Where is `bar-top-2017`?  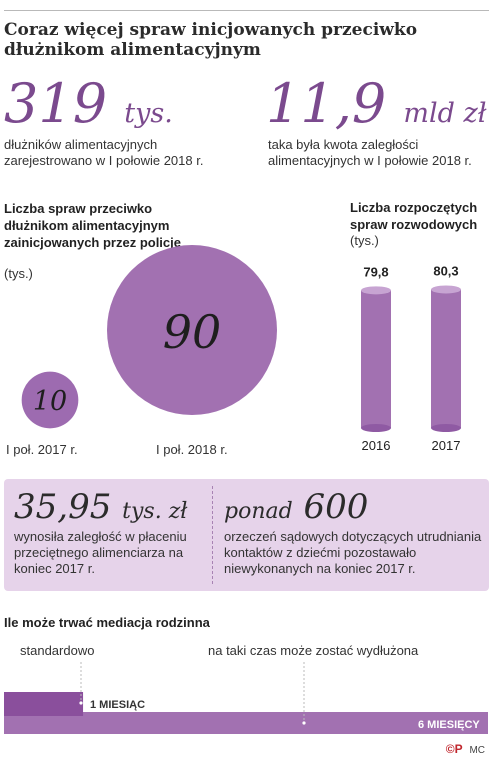
bar-top-2017 is located at coordinates (446, 289).